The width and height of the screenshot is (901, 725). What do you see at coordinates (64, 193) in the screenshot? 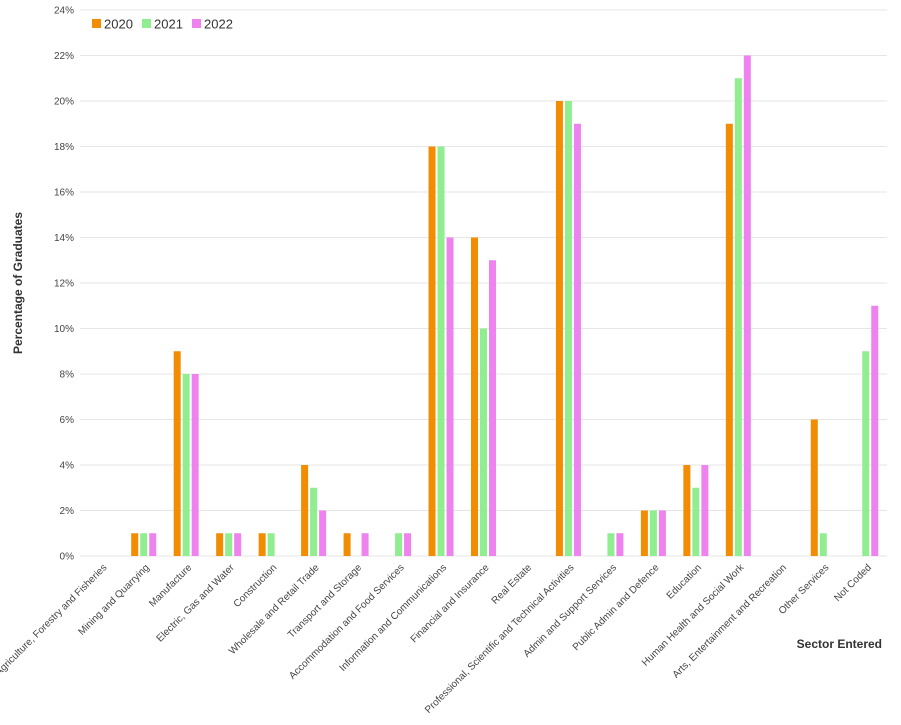
I see `y-tick-label: 16%` at bounding box center [64, 193].